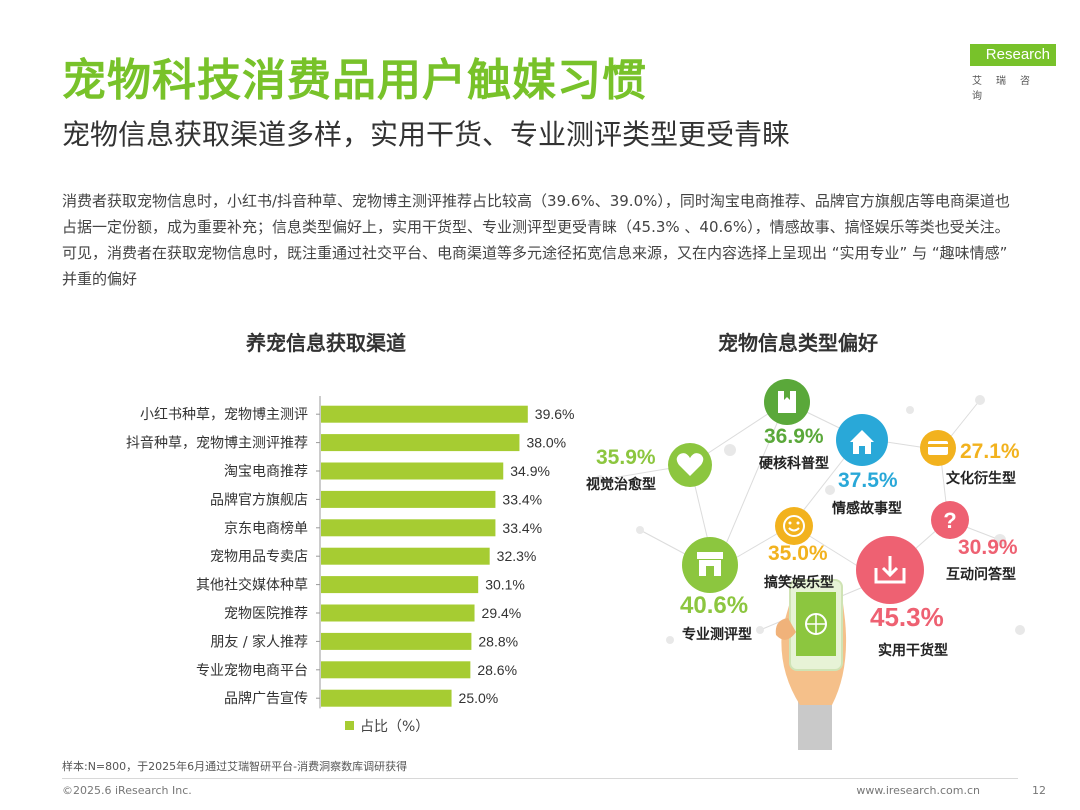  What do you see at coordinates (479, 698) in the screenshot?
I see `bar-value-label: 25.0%` at bounding box center [479, 698].